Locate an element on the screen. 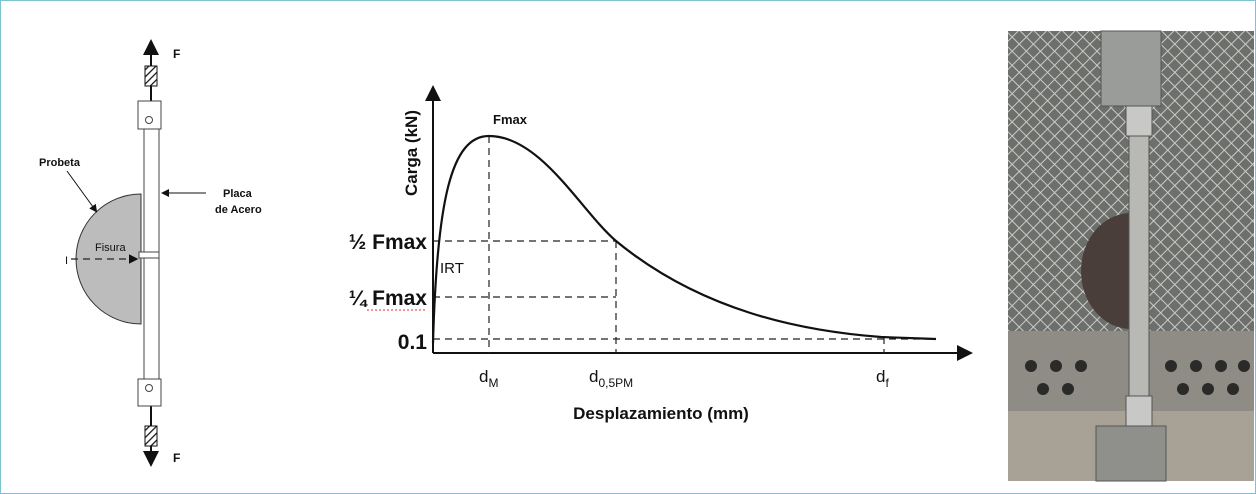 The image size is (1256, 494). x-axis-title: Desplazamiento (mm) is located at coordinates (661, 413).